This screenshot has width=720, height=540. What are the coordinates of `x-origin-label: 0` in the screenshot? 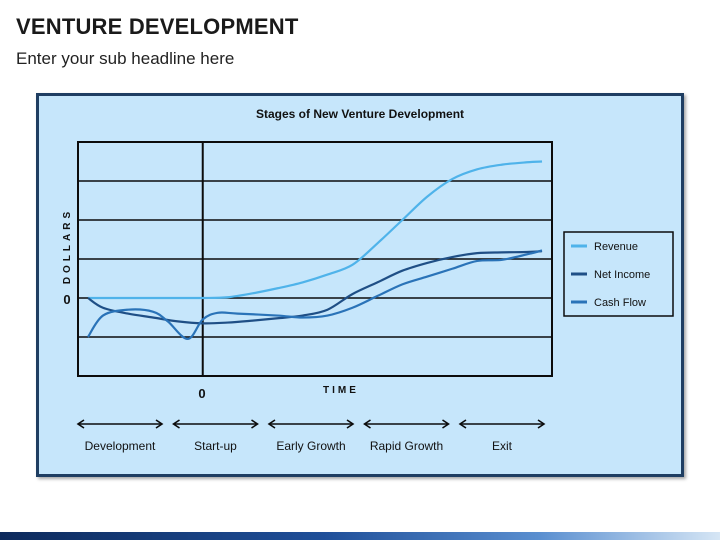 It's located at (201, 393).